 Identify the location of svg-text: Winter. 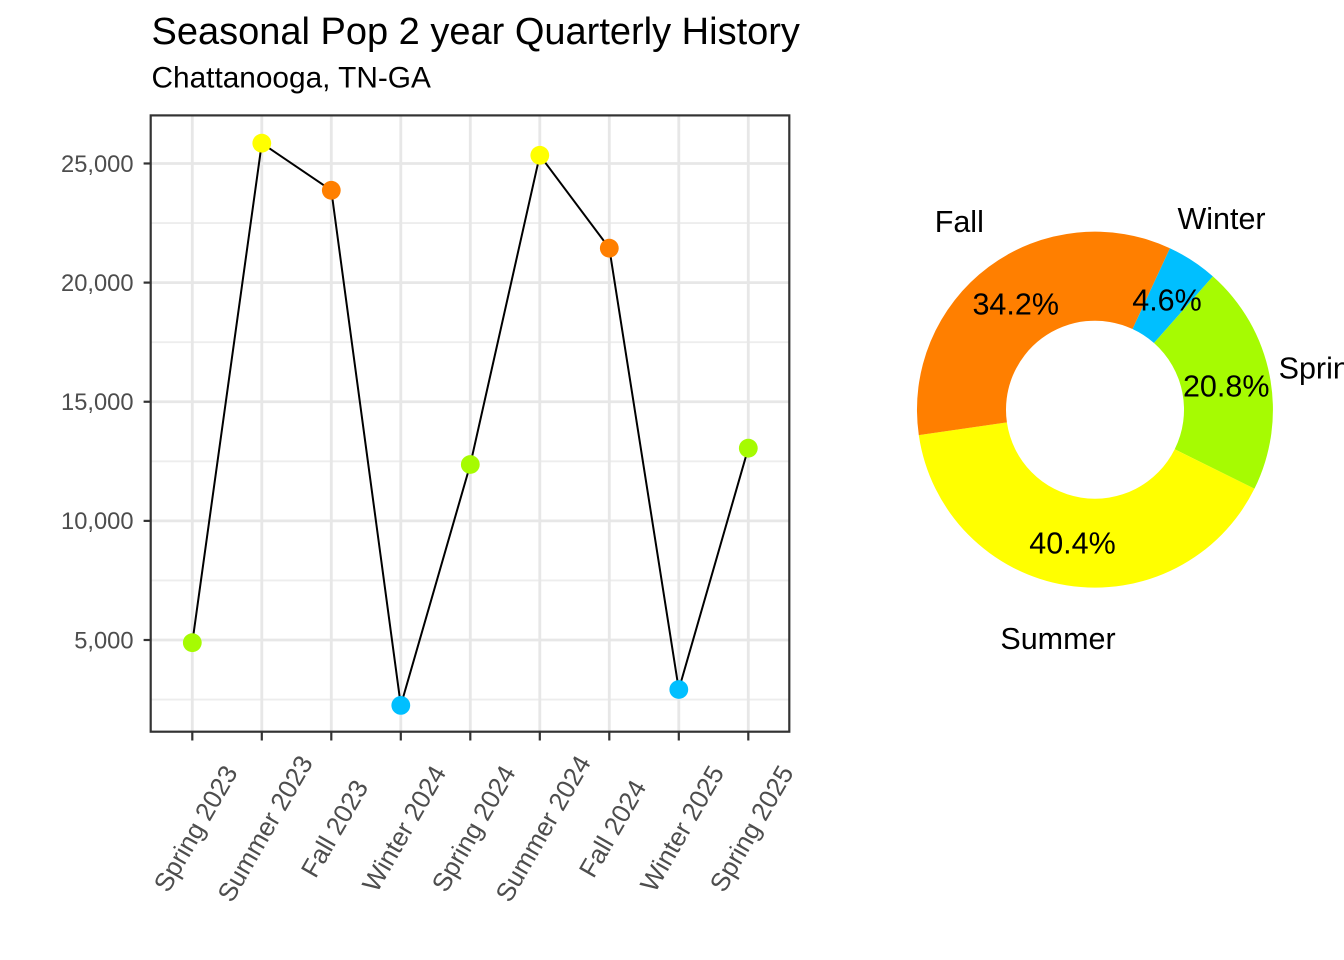
(1221, 219).